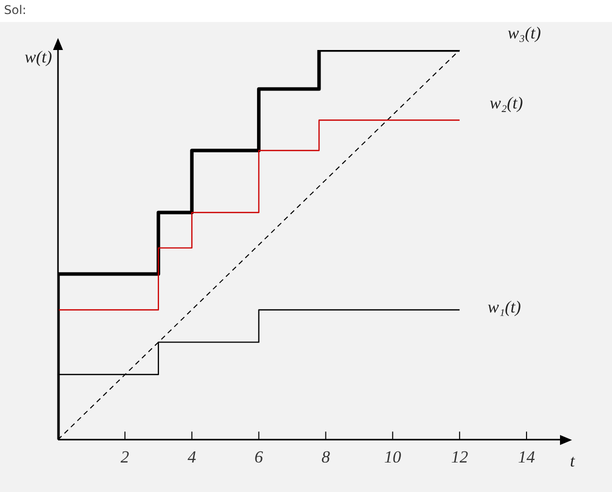  What do you see at coordinates (125, 456) in the screenshot?
I see `x-tick-label: 2` at bounding box center [125, 456].